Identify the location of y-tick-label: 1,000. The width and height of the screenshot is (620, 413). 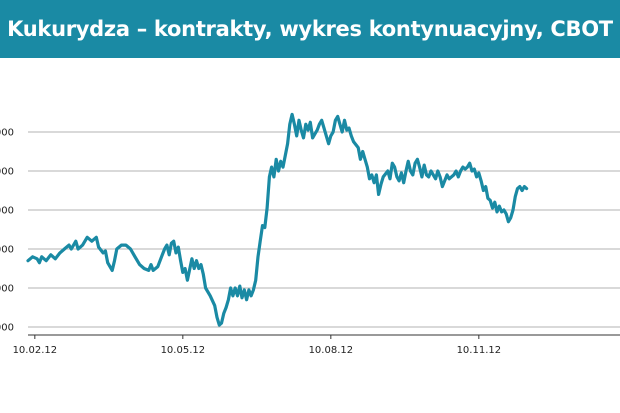
(7, 328).